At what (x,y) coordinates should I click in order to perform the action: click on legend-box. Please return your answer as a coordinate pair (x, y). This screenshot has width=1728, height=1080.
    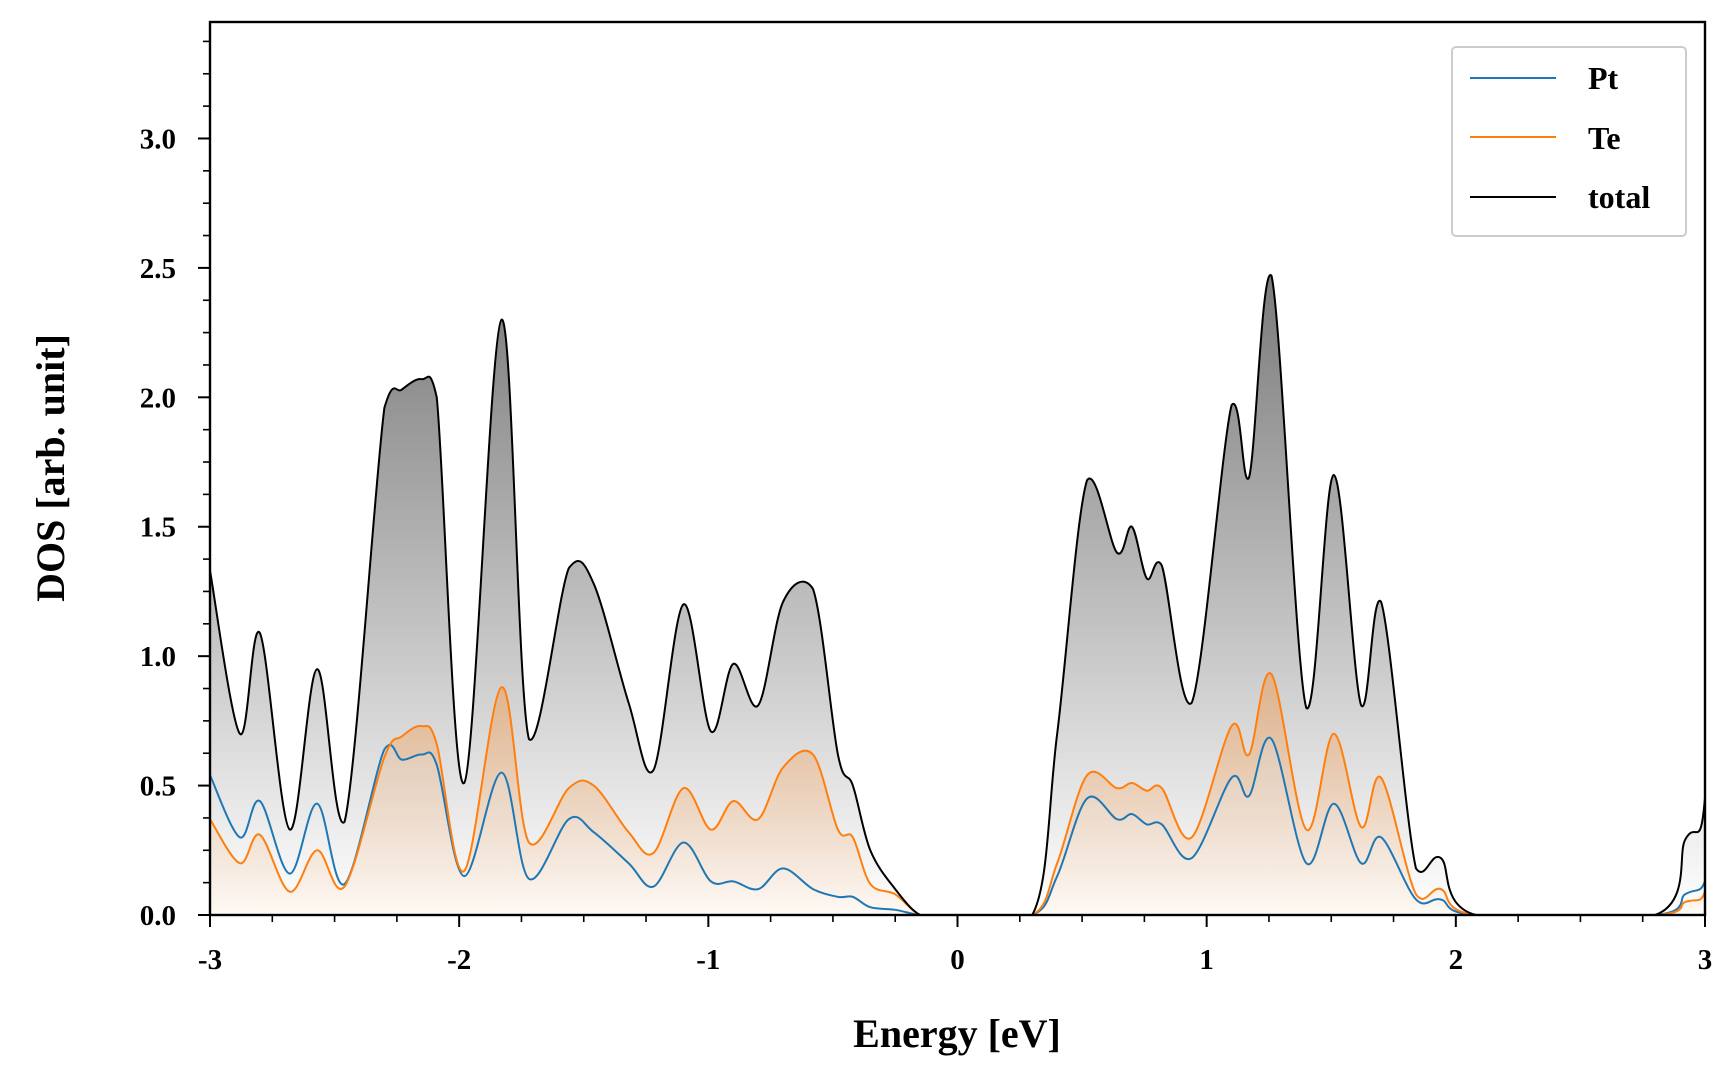
    Looking at the image, I should click on (1569, 141).